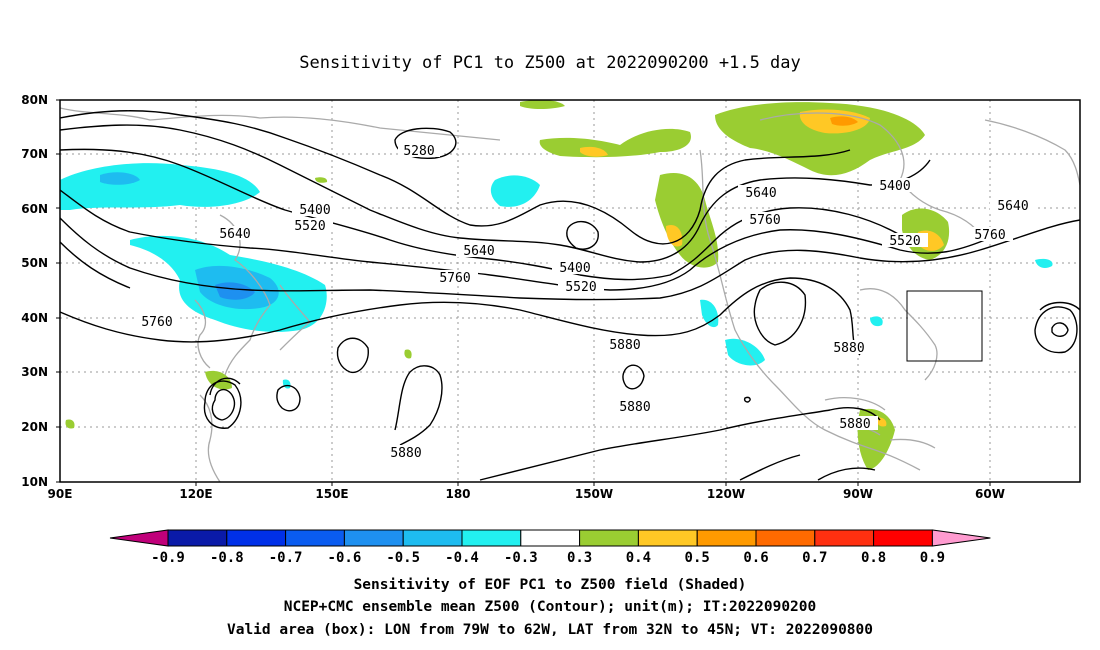  Describe the element at coordinates (726, 494) in the screenshot. I see `lon-tick-label: 120W` at that location.